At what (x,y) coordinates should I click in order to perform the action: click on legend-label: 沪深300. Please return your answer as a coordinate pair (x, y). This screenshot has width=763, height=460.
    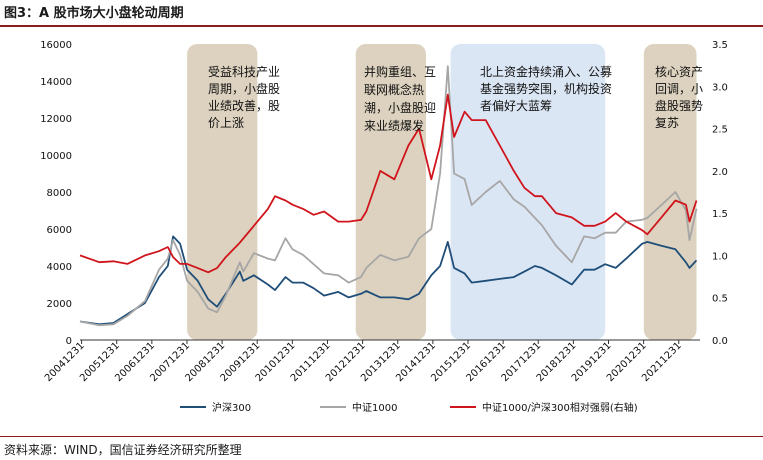
    Looking at the image, I should click on (231, 407).